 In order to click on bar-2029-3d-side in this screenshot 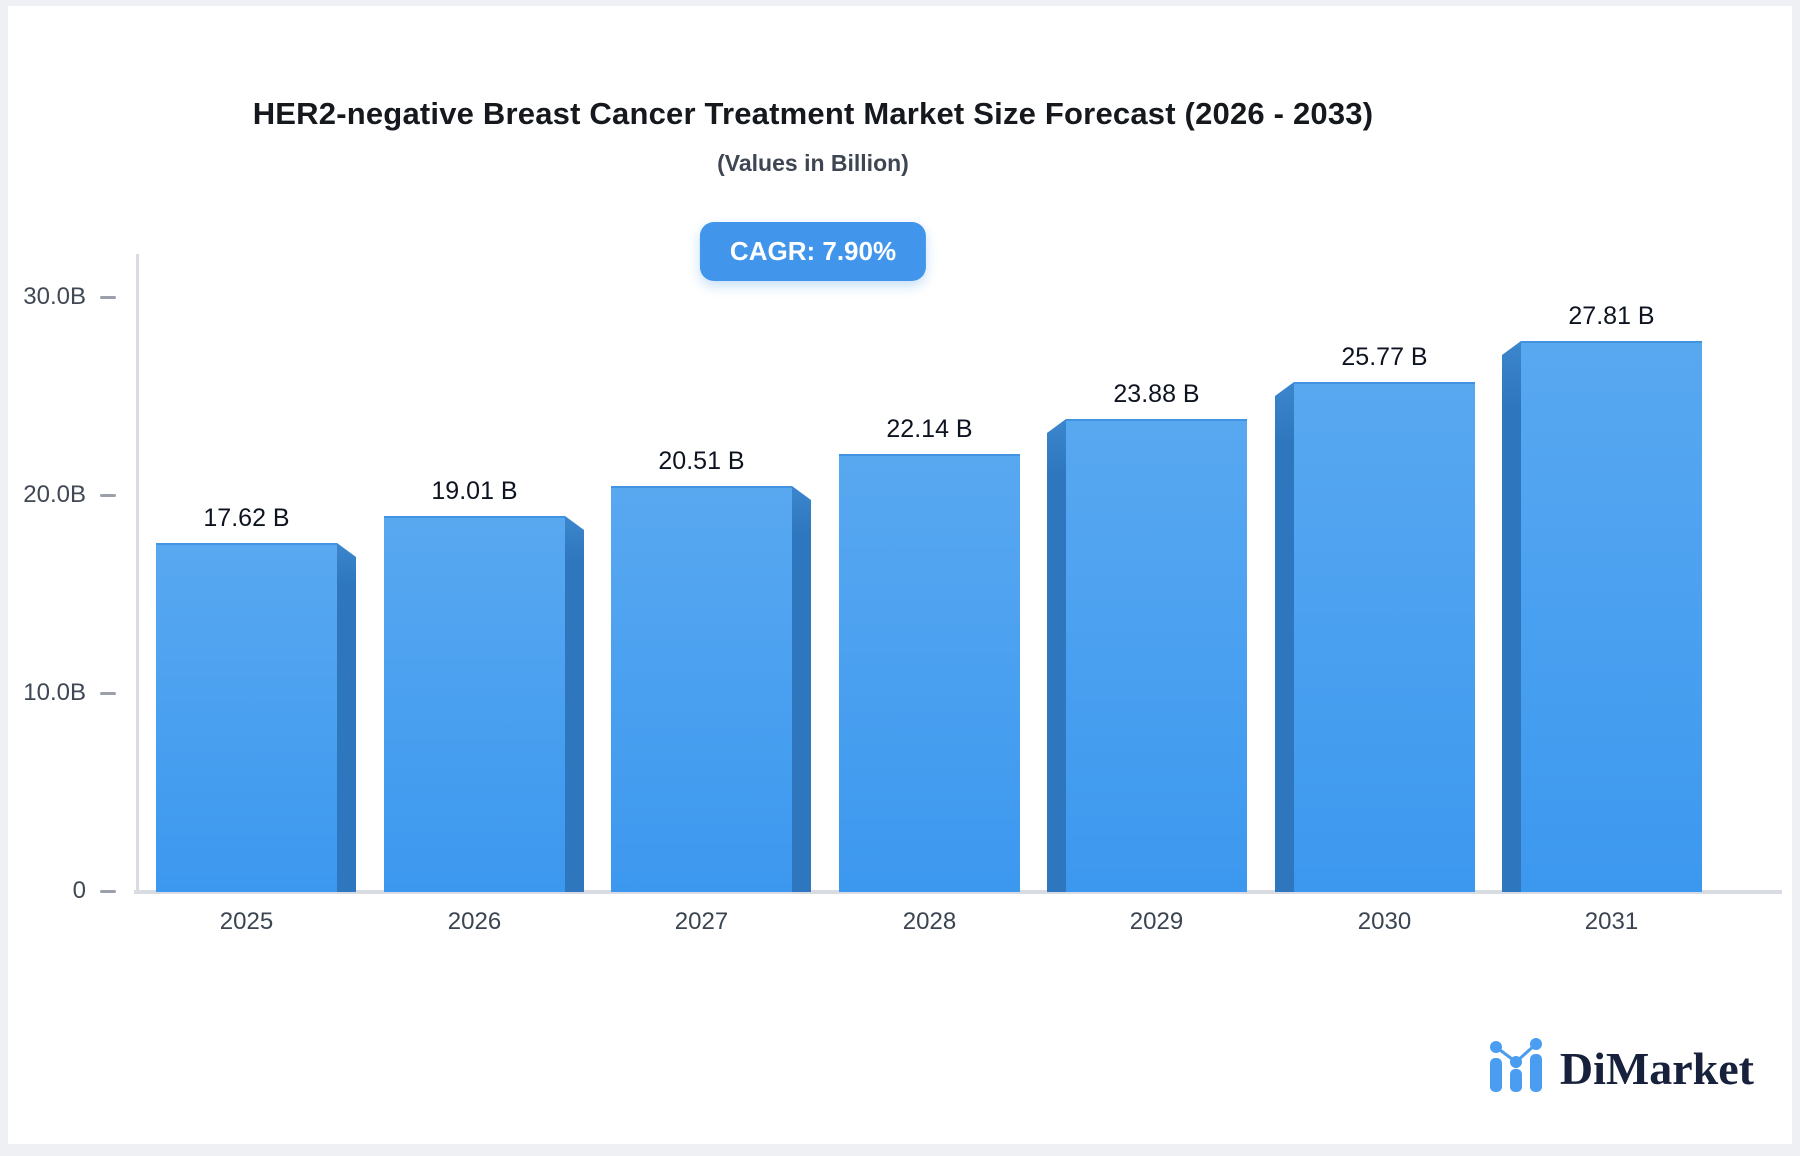, I will do `click(1056, 655)`.